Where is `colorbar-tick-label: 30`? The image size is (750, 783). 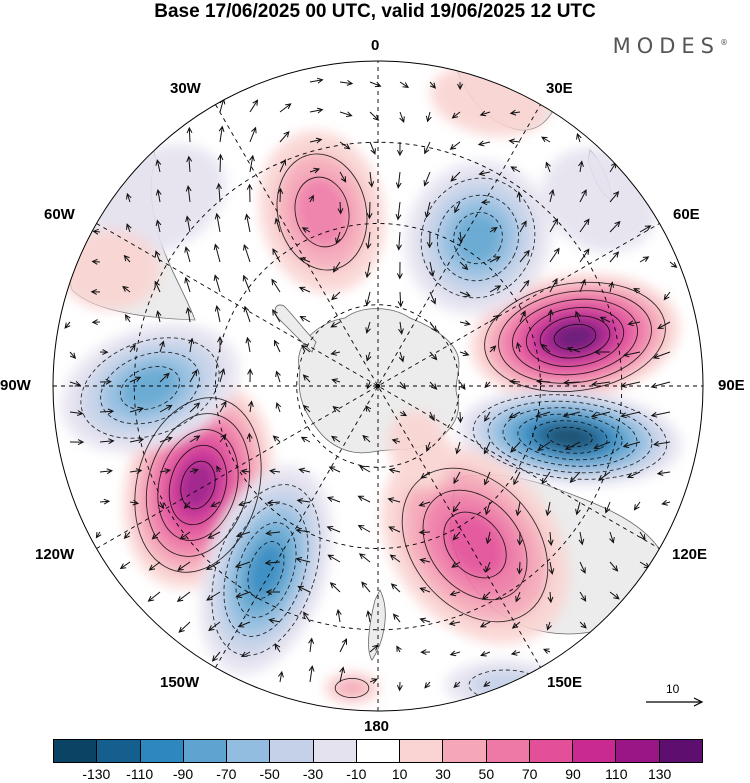
colorbar-tick-label: 30 is located at coordinates (443, 774).